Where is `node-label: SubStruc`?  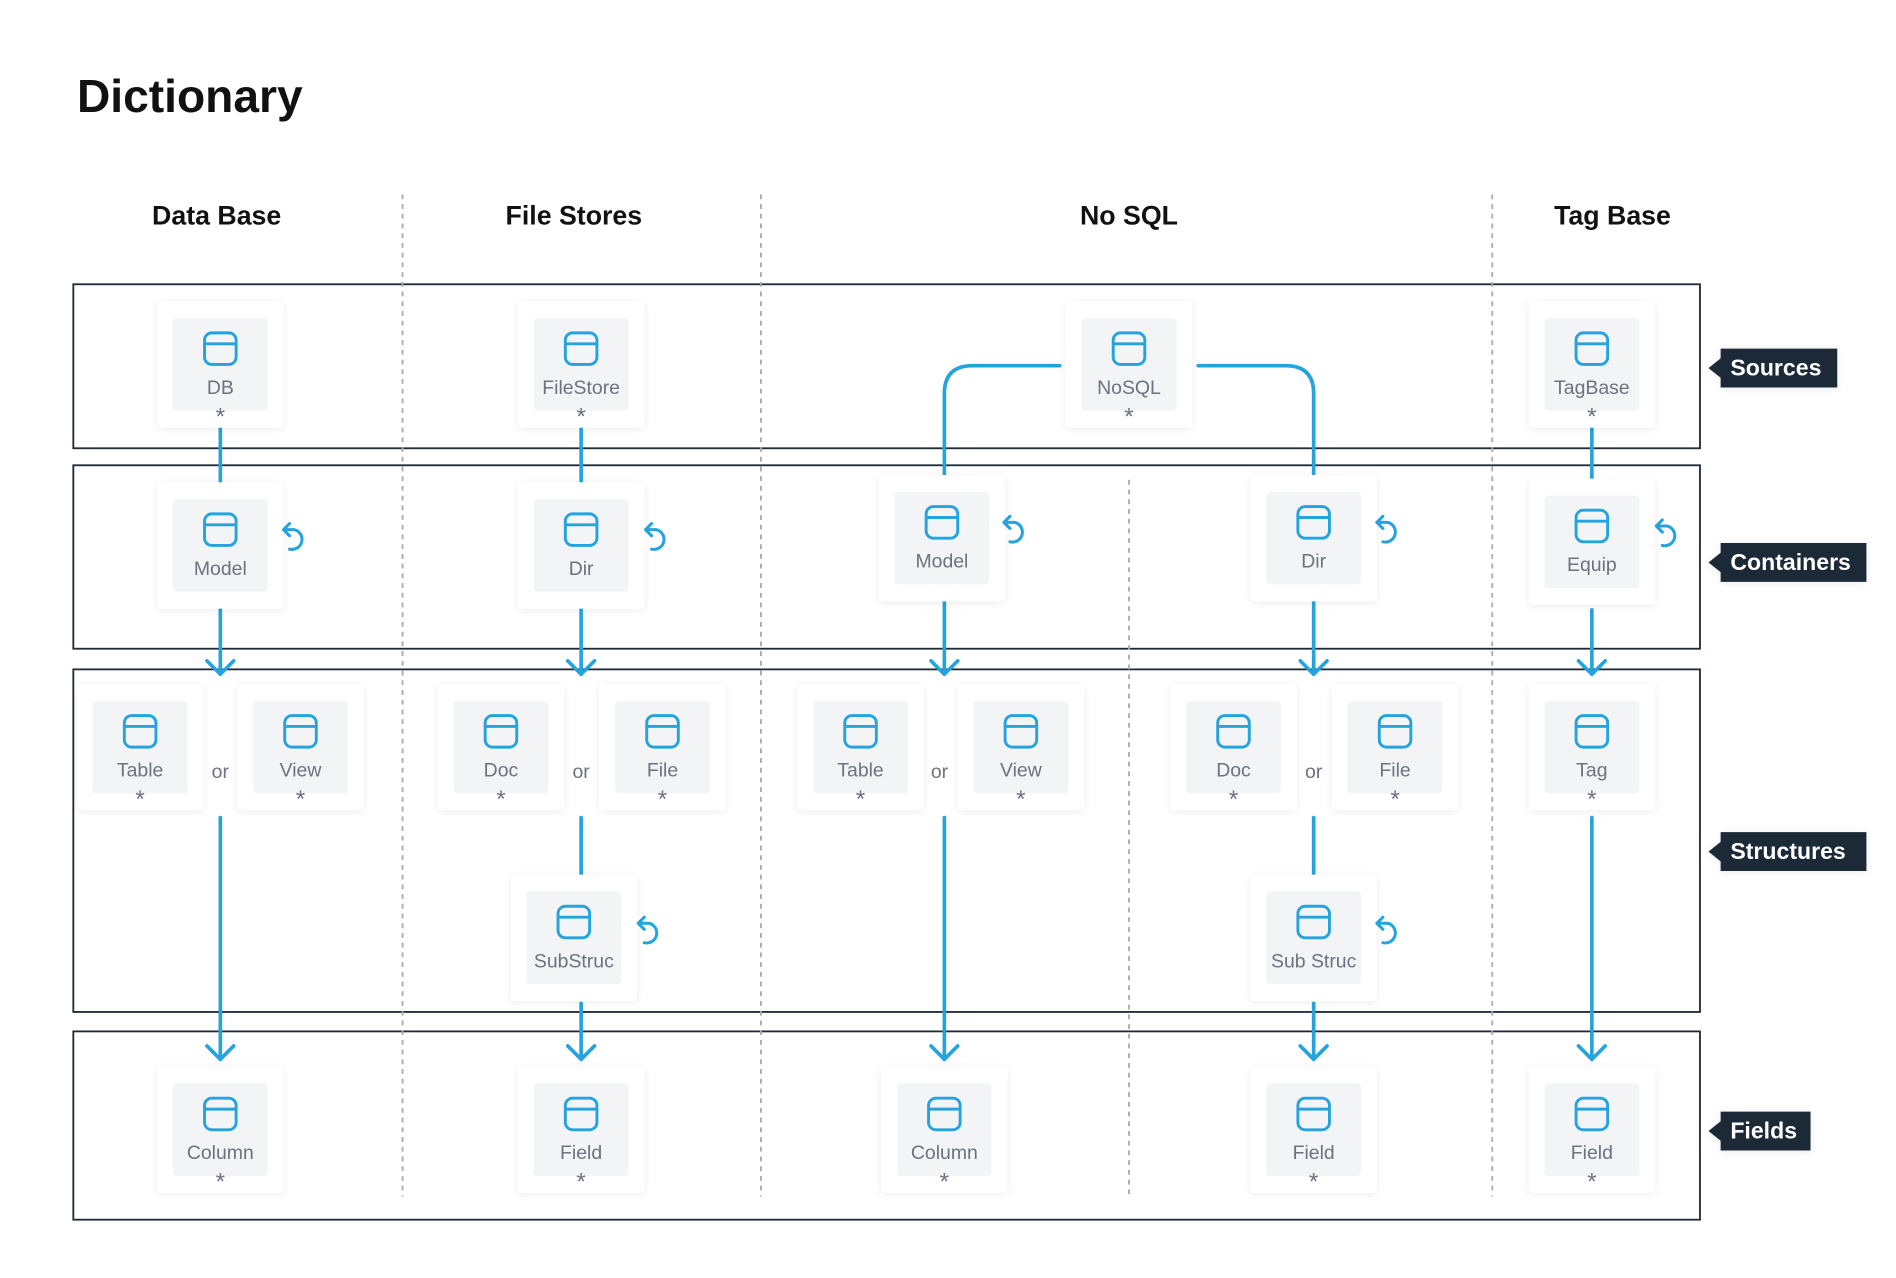 node-label: SubStruc is located at coordinates (574, 961).